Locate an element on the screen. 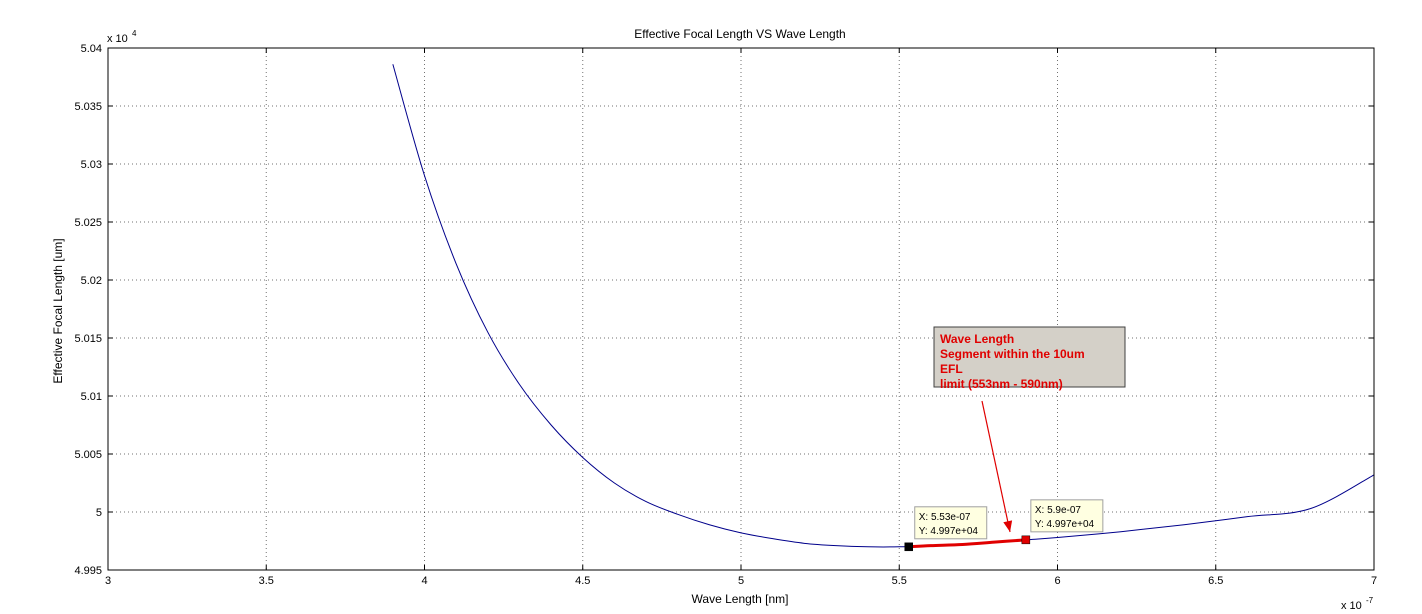 The height and width of the screenshot is (614, 1422). x-exponent-base: x 10 is located at coordinates (1351, 606).